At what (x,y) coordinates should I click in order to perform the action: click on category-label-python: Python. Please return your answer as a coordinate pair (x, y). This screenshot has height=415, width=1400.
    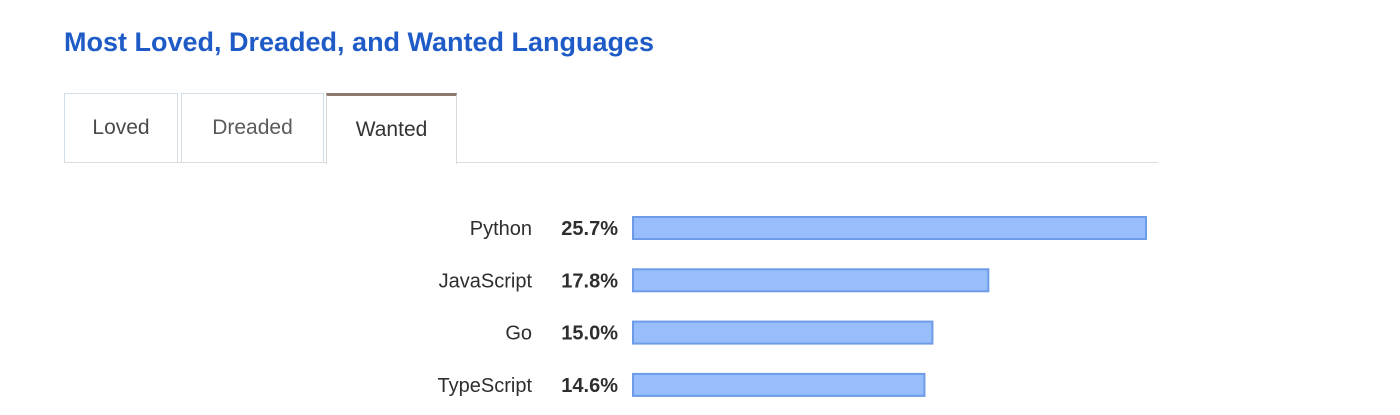
    Looking at the image, I should click on (501, 229).